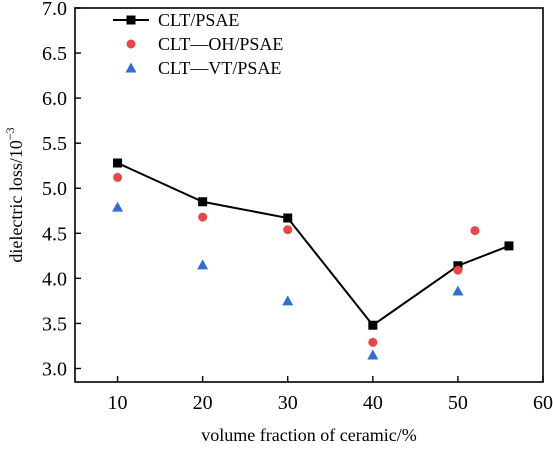 Image resolution: width=553 pixels, height=450 pixels. Describe the element at coordinates (54, 279) in the screenshot. I see `y-tick-label: 4.0` at that location.